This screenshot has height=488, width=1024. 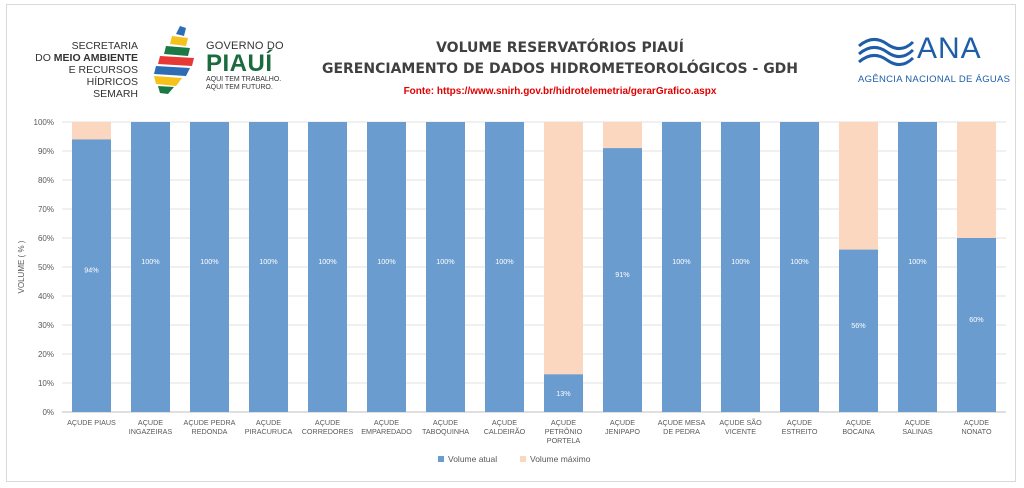 I want to click on ana-name: ANA, so click(x=949, y=48).